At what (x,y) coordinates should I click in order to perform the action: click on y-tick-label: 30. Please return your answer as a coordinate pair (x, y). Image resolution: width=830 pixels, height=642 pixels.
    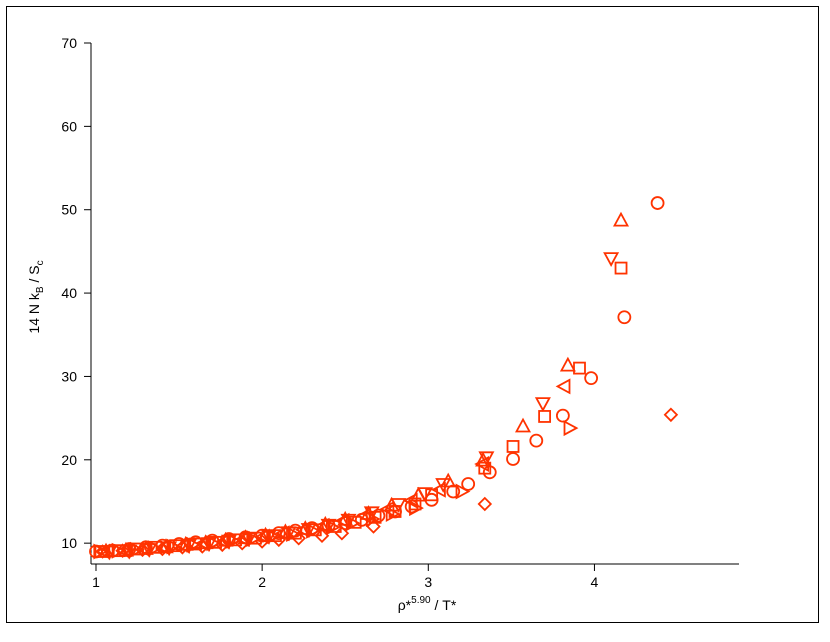
    Looking at the image, I should click on (69, 376).